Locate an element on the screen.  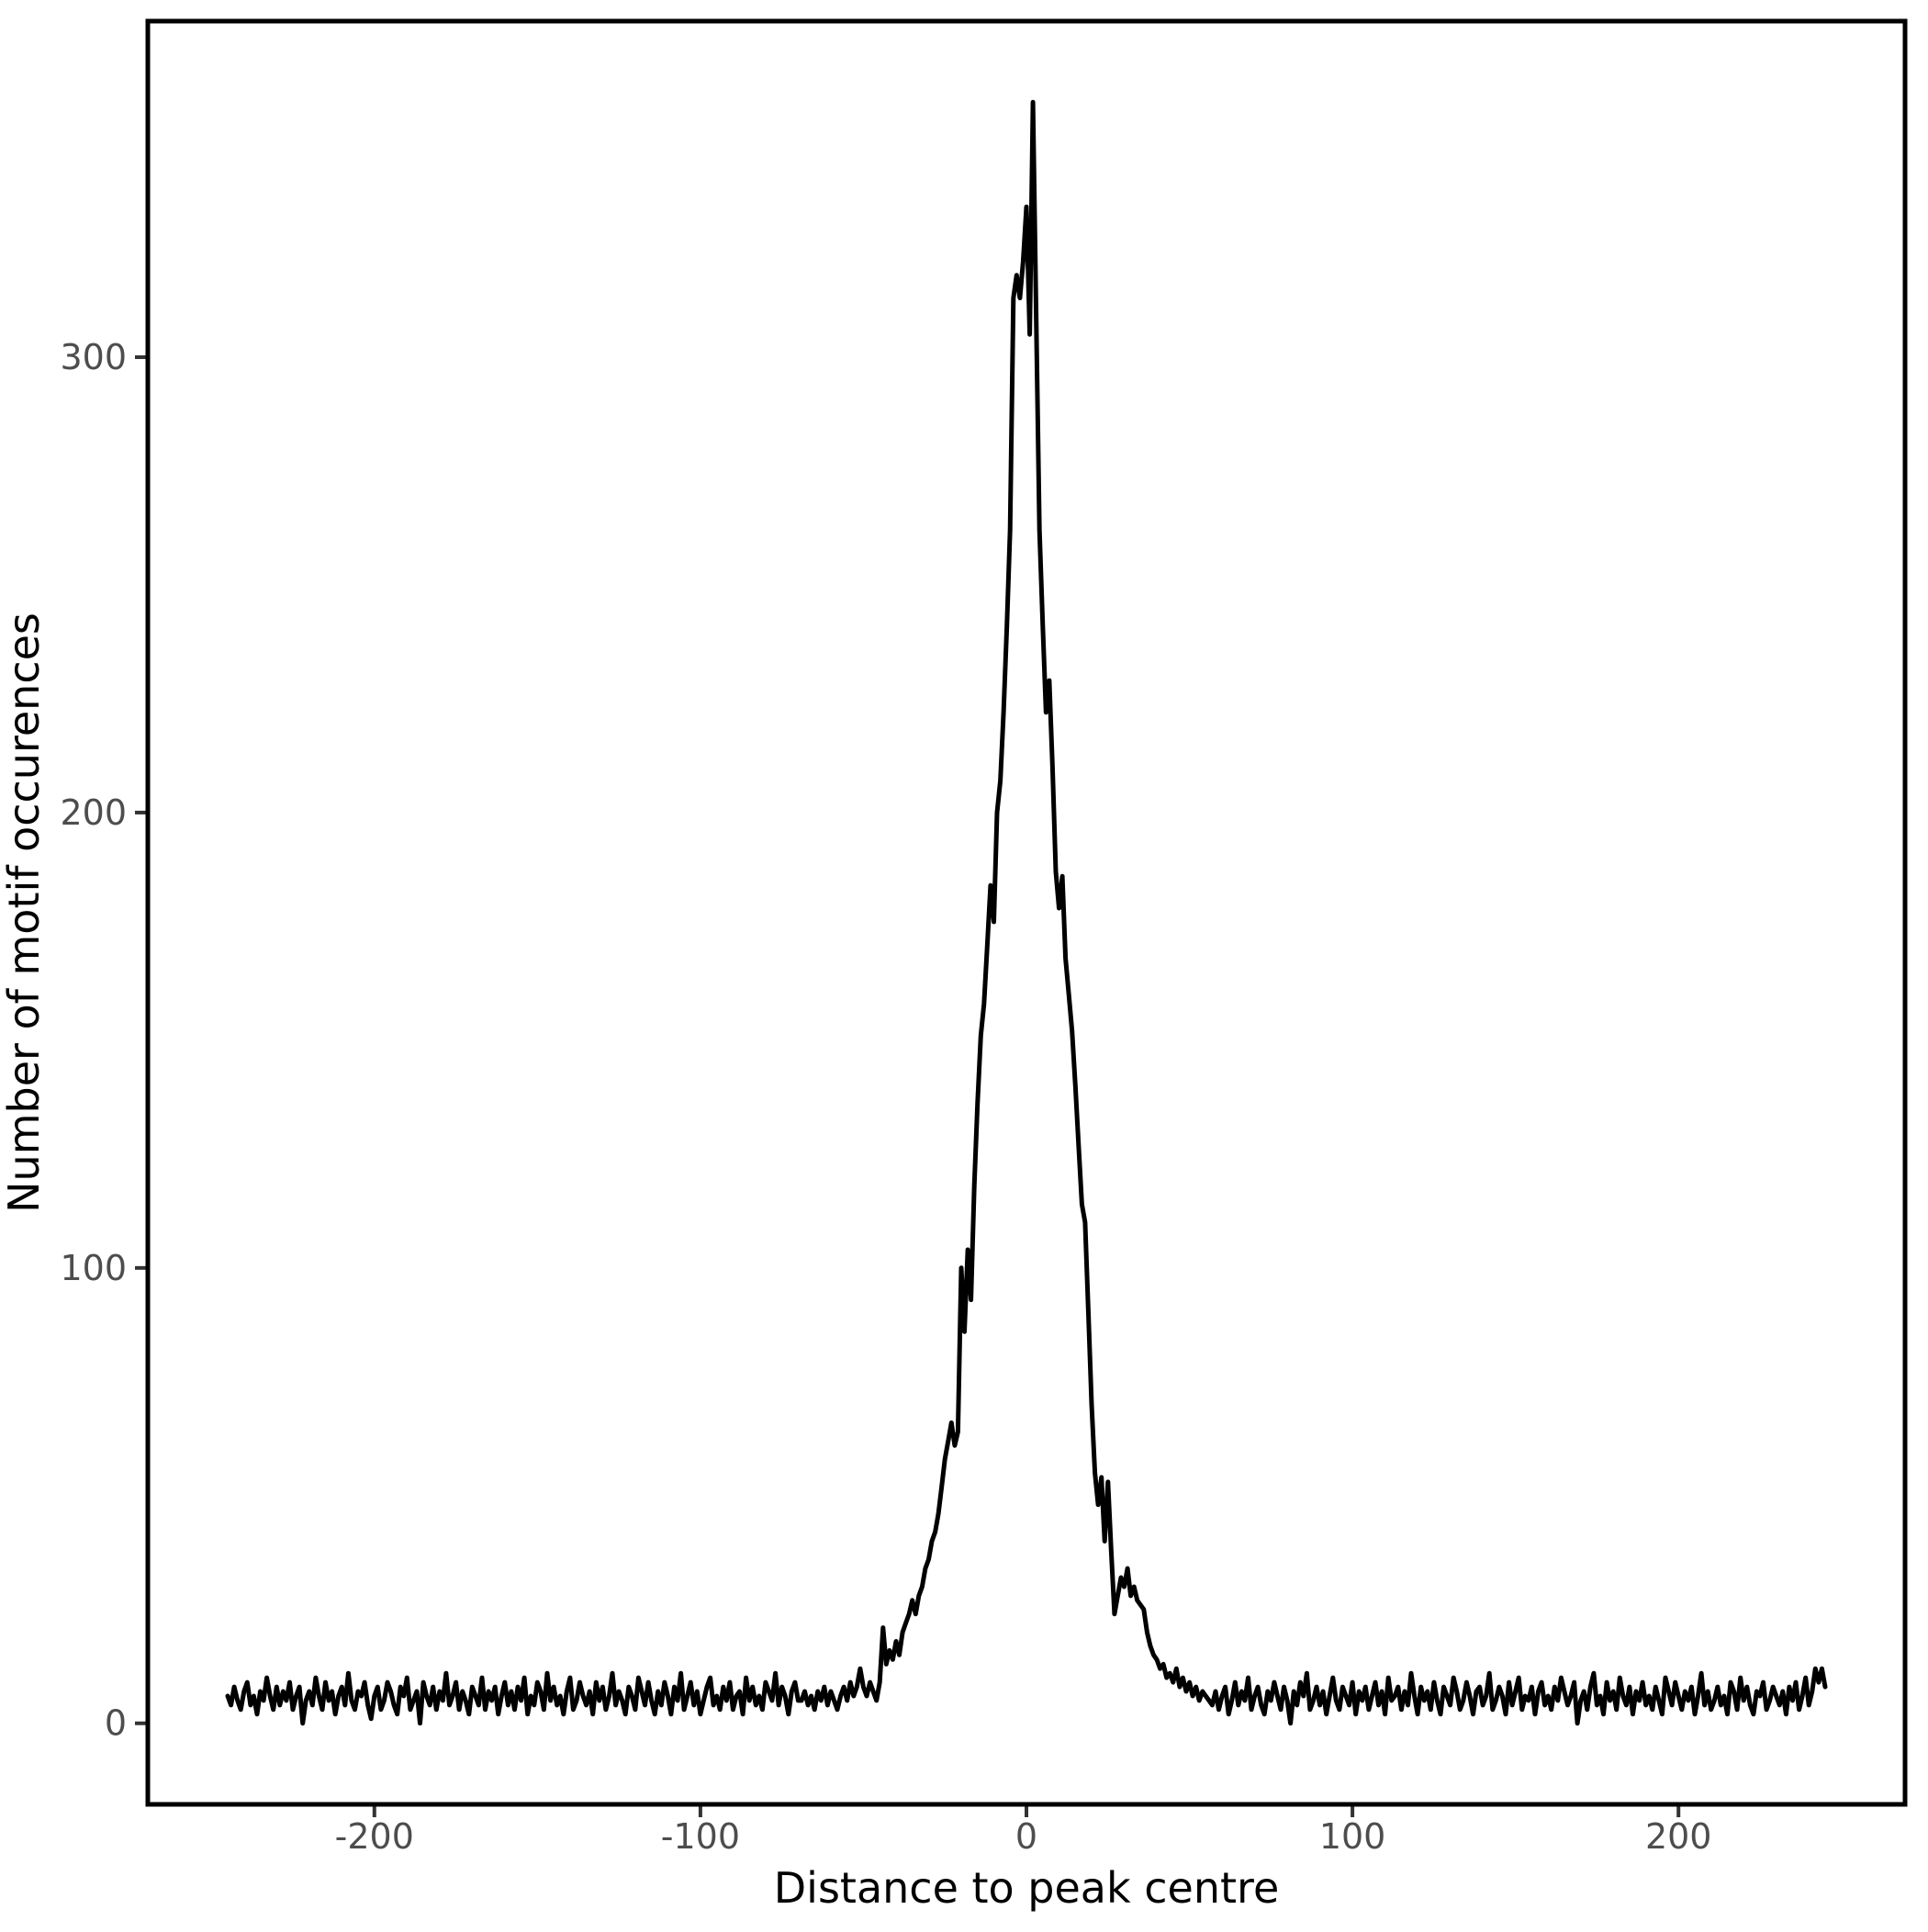
x-tick-label: -100 is located at coordinates (700, 1836).